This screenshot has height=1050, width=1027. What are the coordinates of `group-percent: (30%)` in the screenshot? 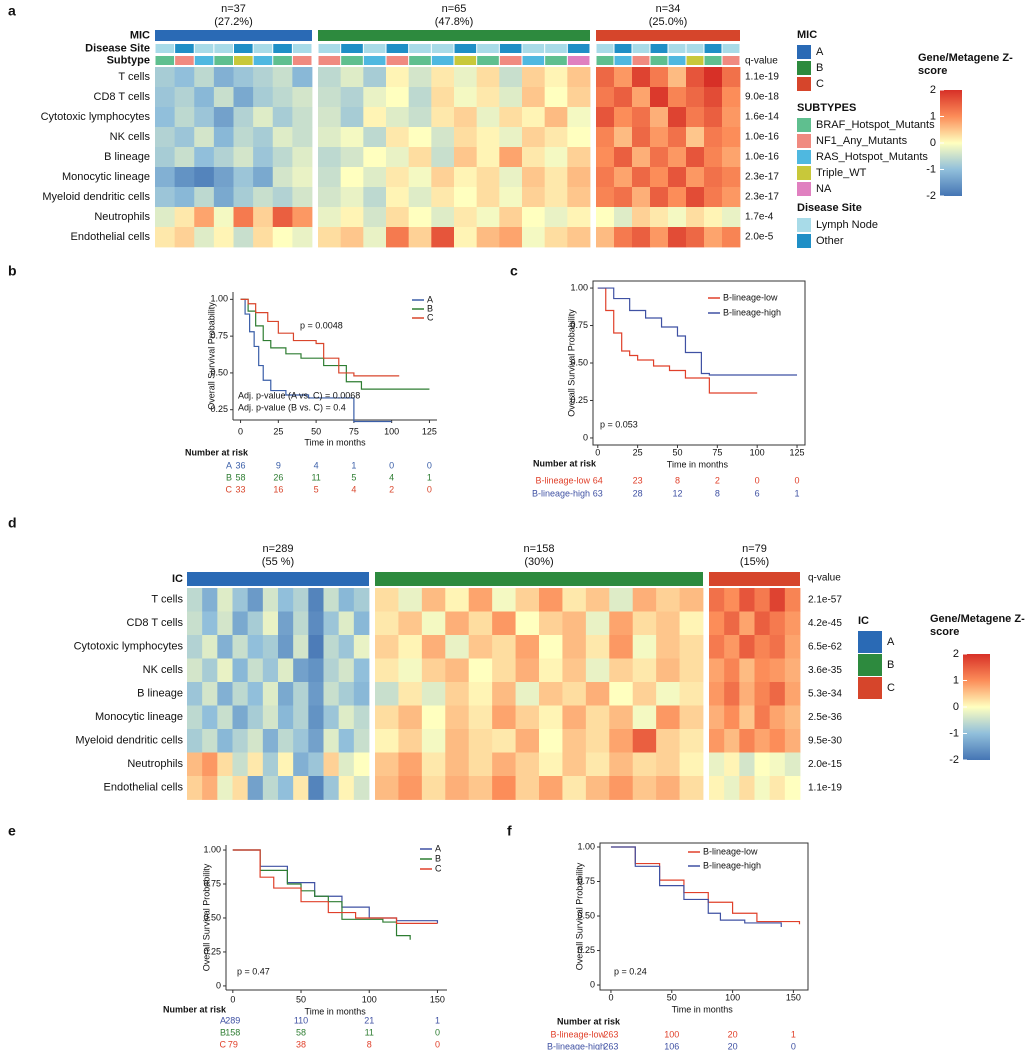 It's located at (538, 562).